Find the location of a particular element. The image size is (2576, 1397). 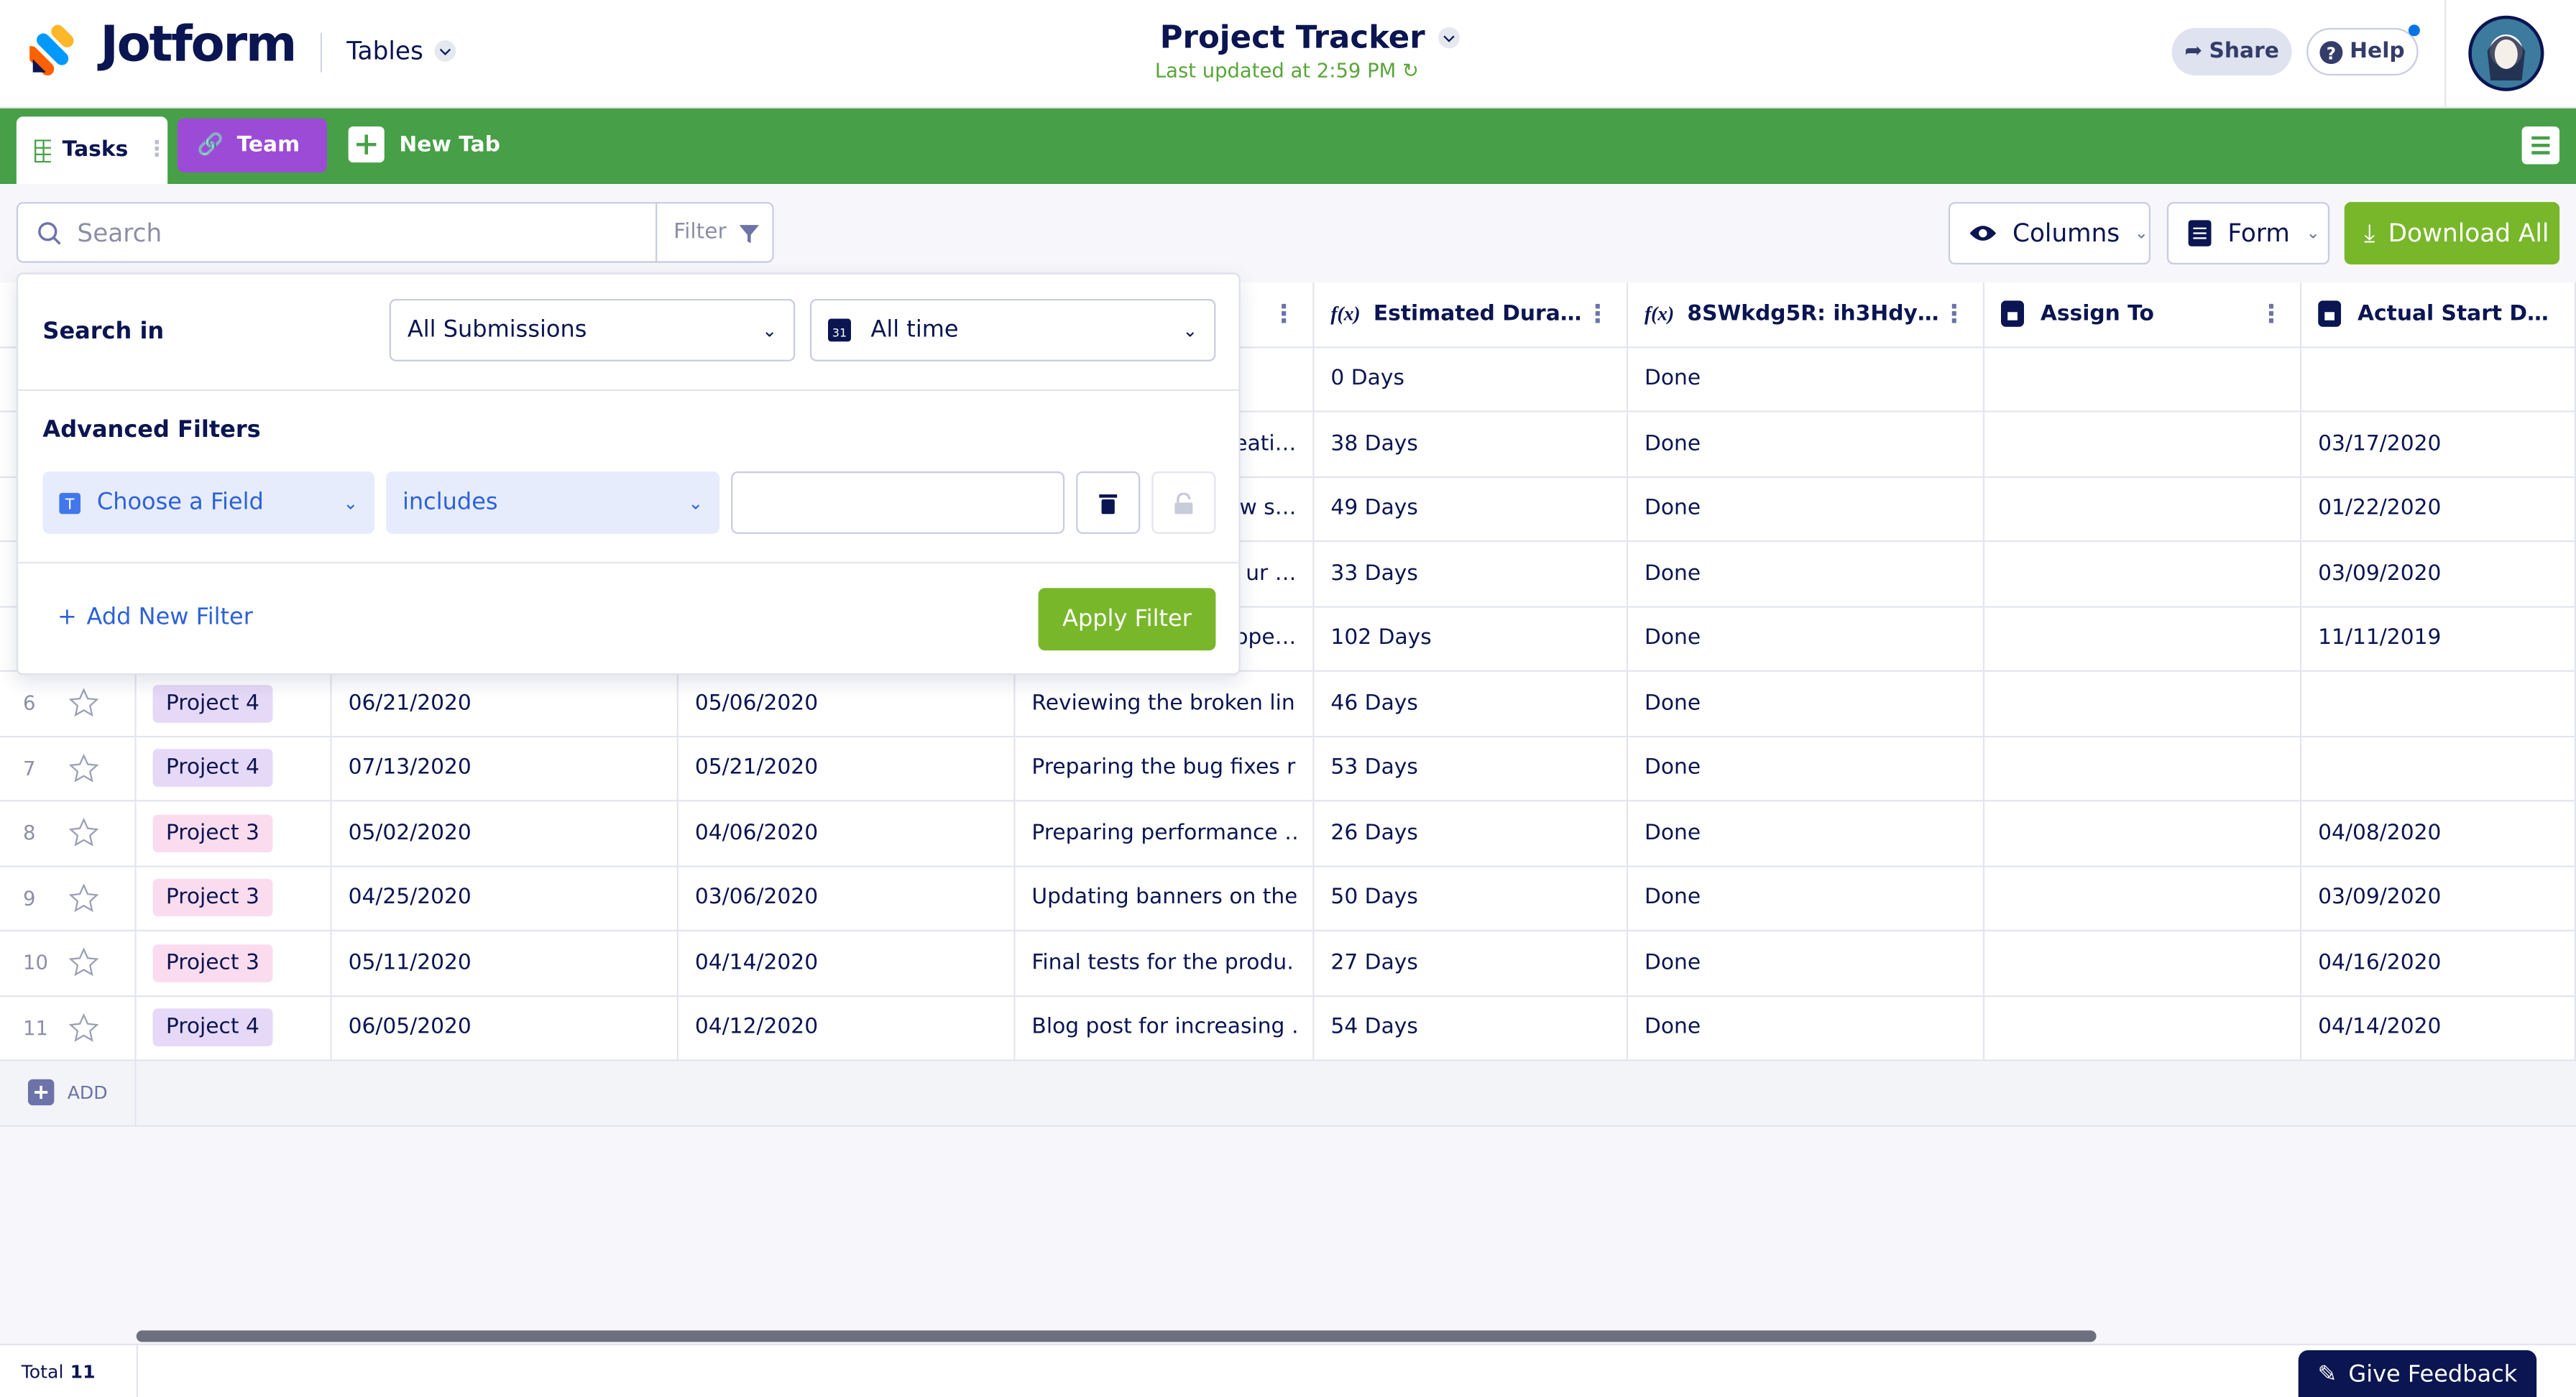

cell-text: 38 Days is located at coordinates (1374, 444).